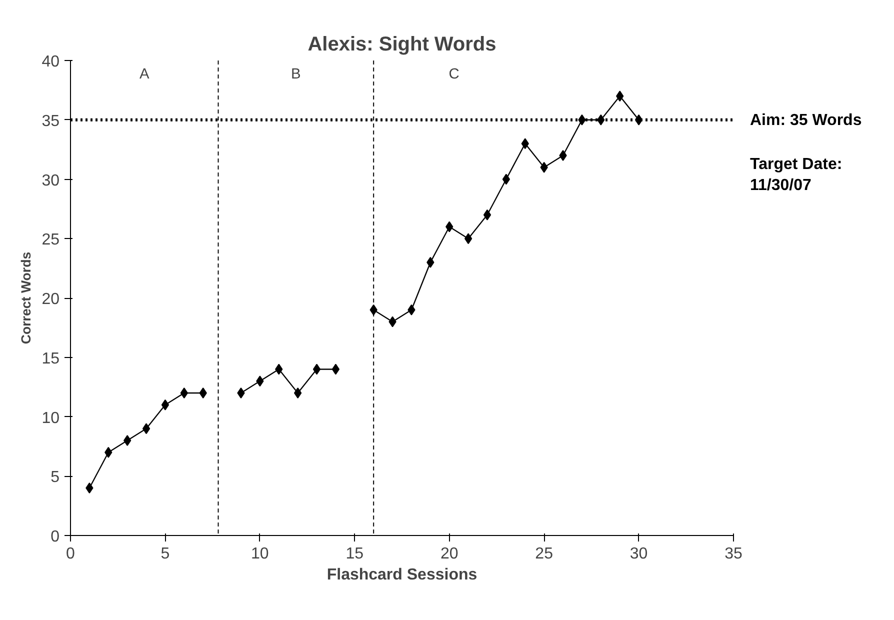 This screenshot has width=894, height=620. I want to click on x-tick-label: 0, so click(71, 554).